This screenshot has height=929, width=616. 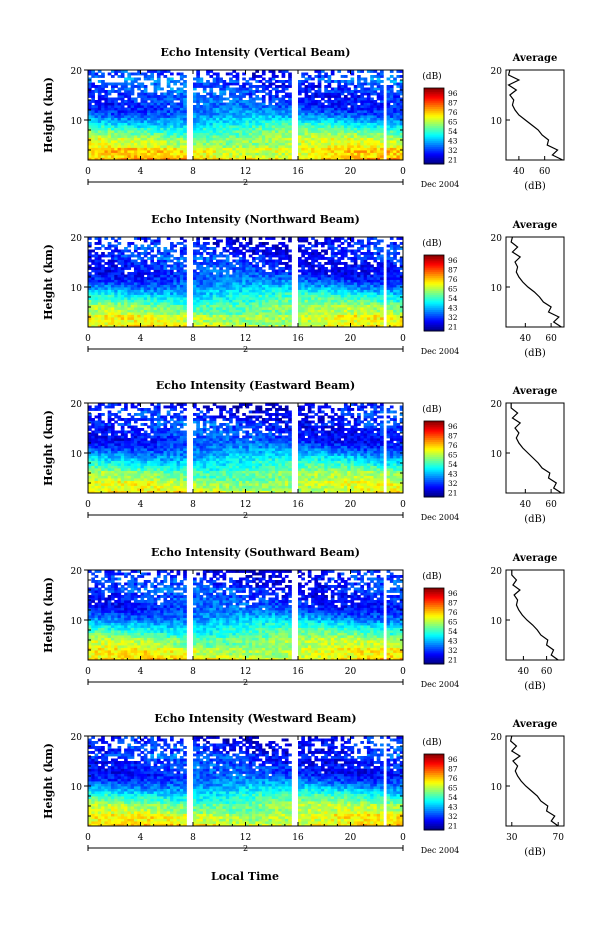 I want to click on colorbar-tick-label: 76, so click(x=453, y=112).